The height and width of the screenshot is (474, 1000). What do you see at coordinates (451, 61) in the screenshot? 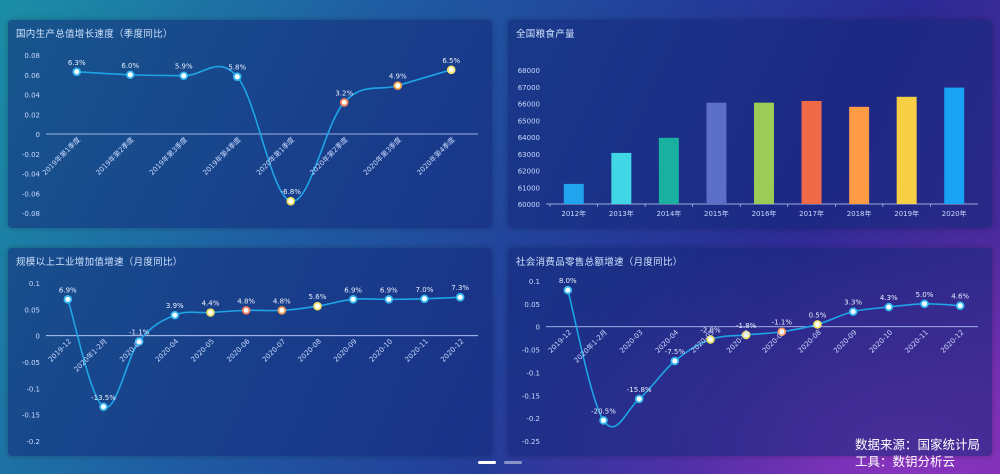
I see `data-label: 6.5%` at bounding box center [451, 61].